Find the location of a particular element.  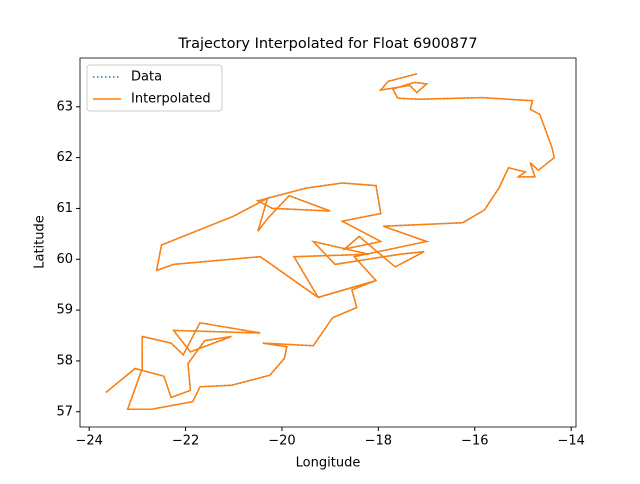

y-tick-label: 63 is located at coordinates (64, 106).